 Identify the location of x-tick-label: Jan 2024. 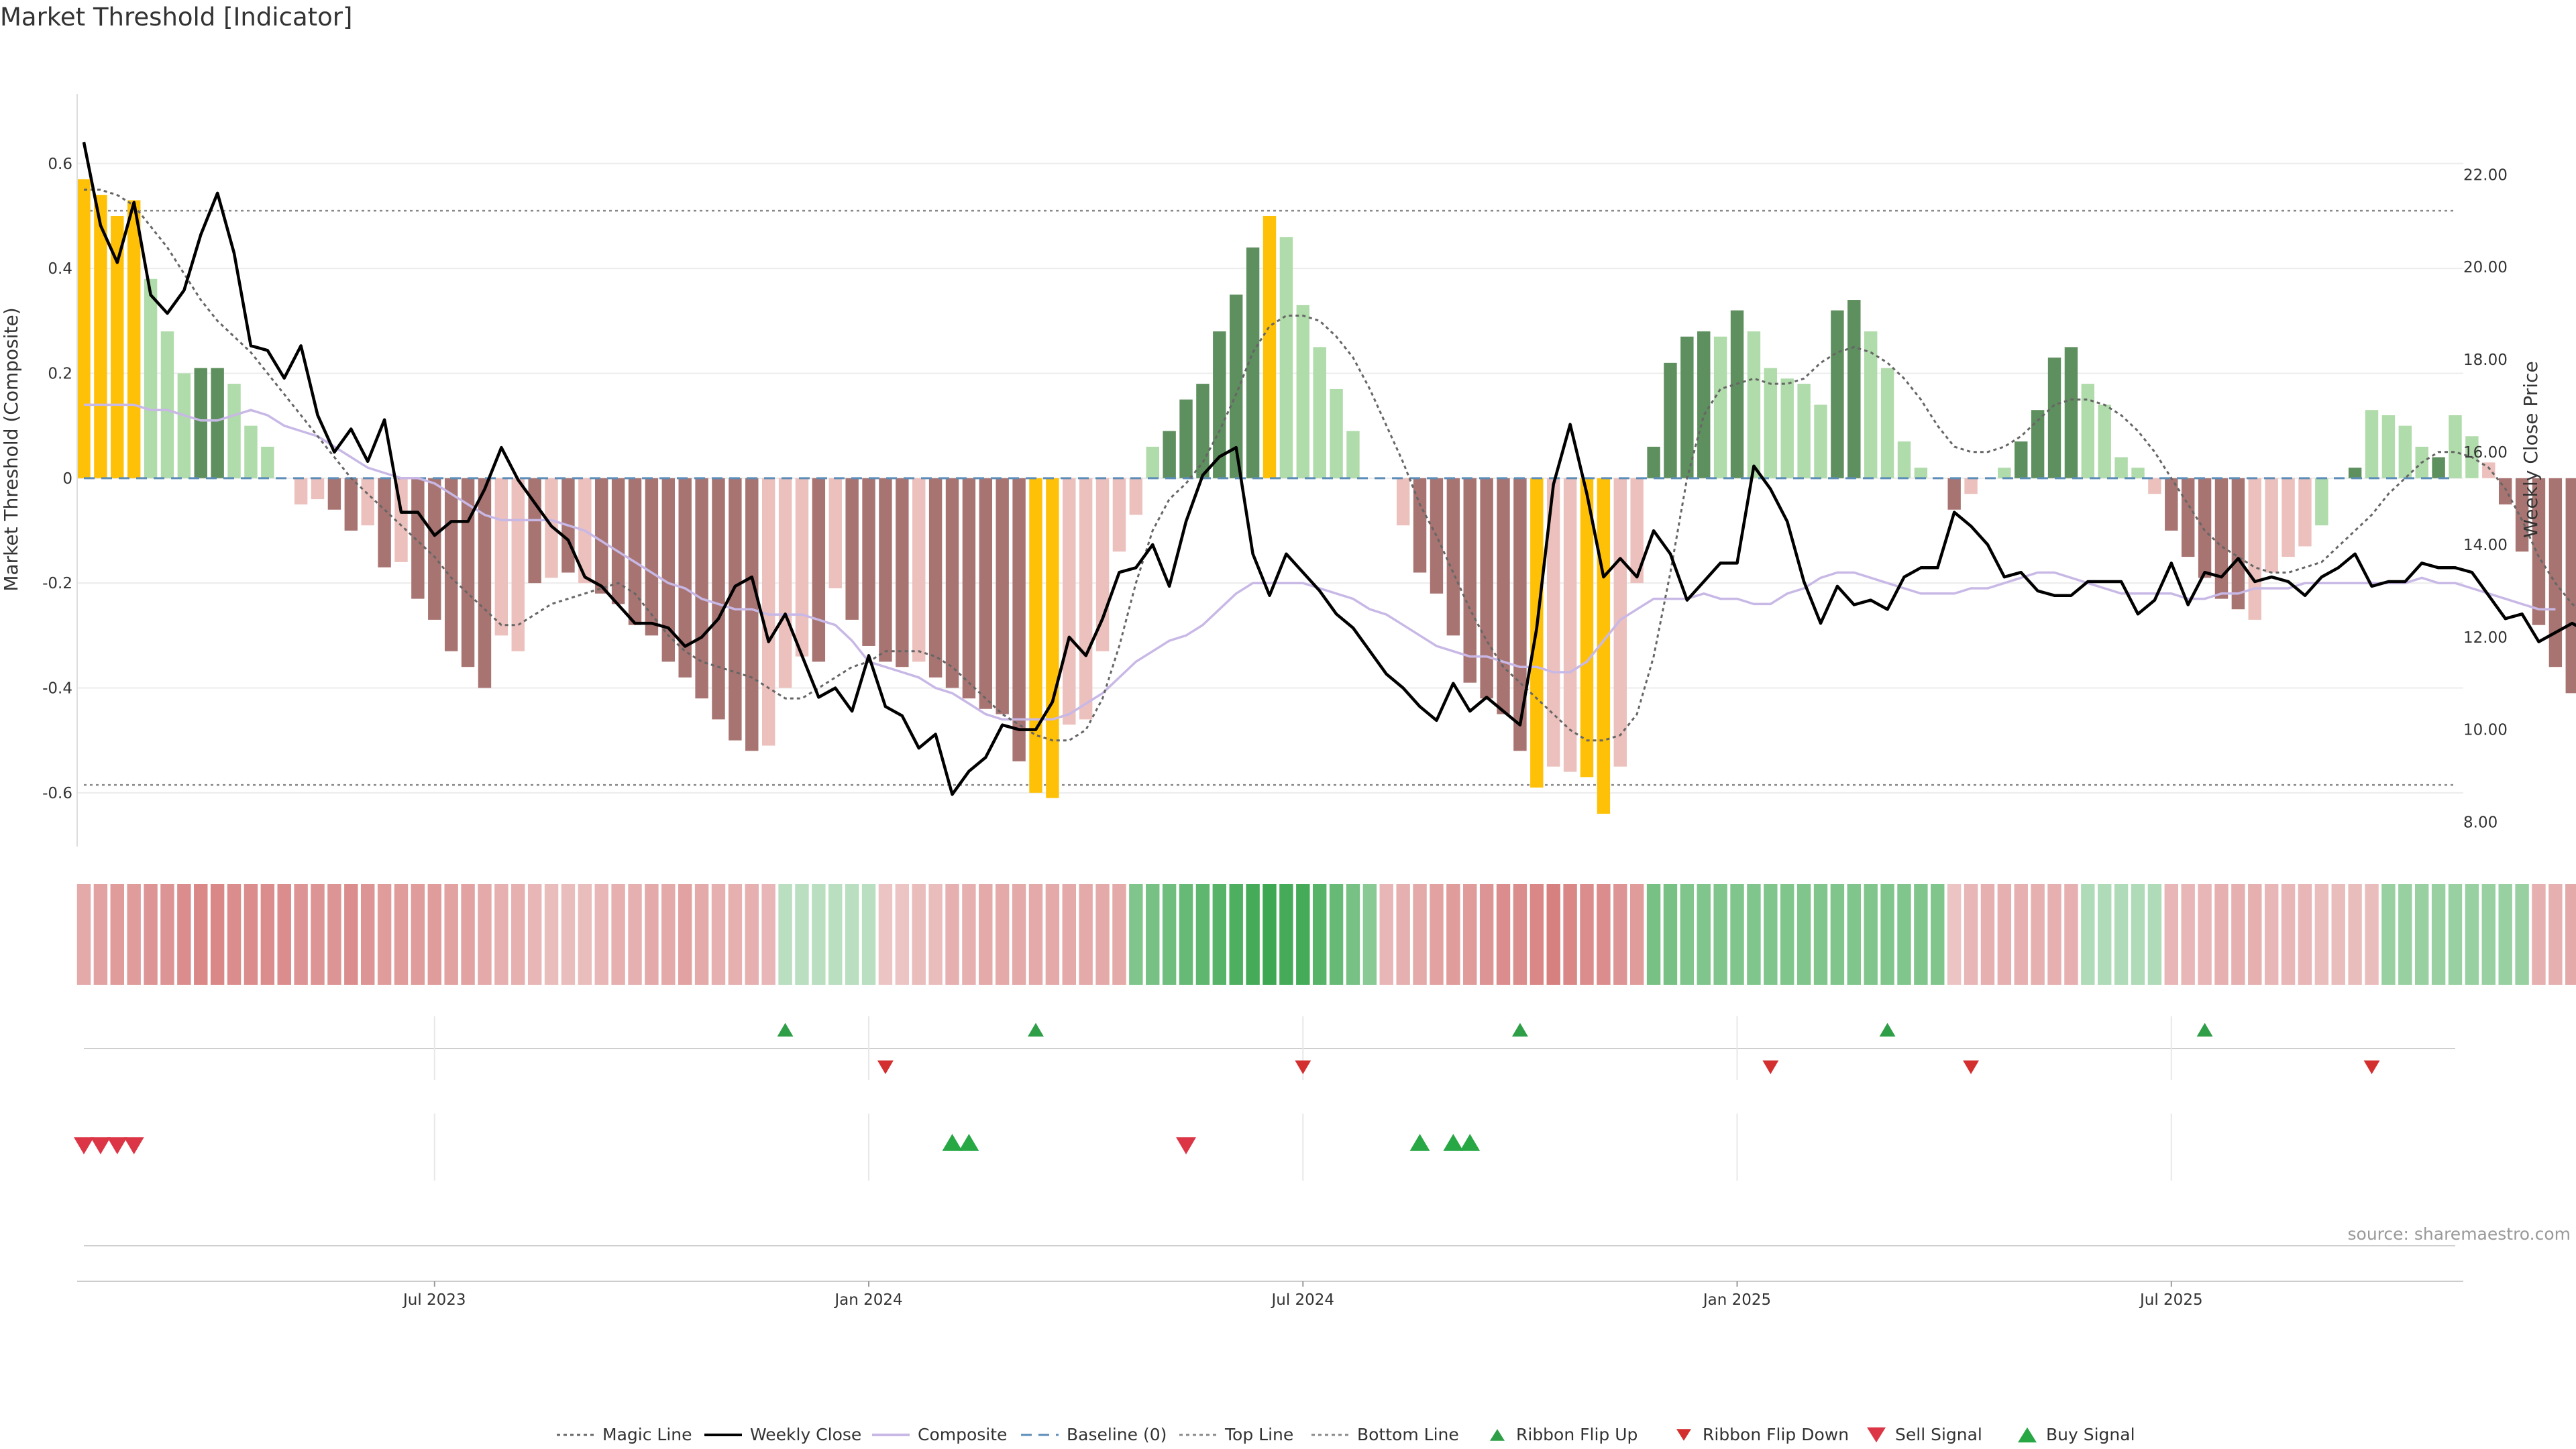
(867, 1300).